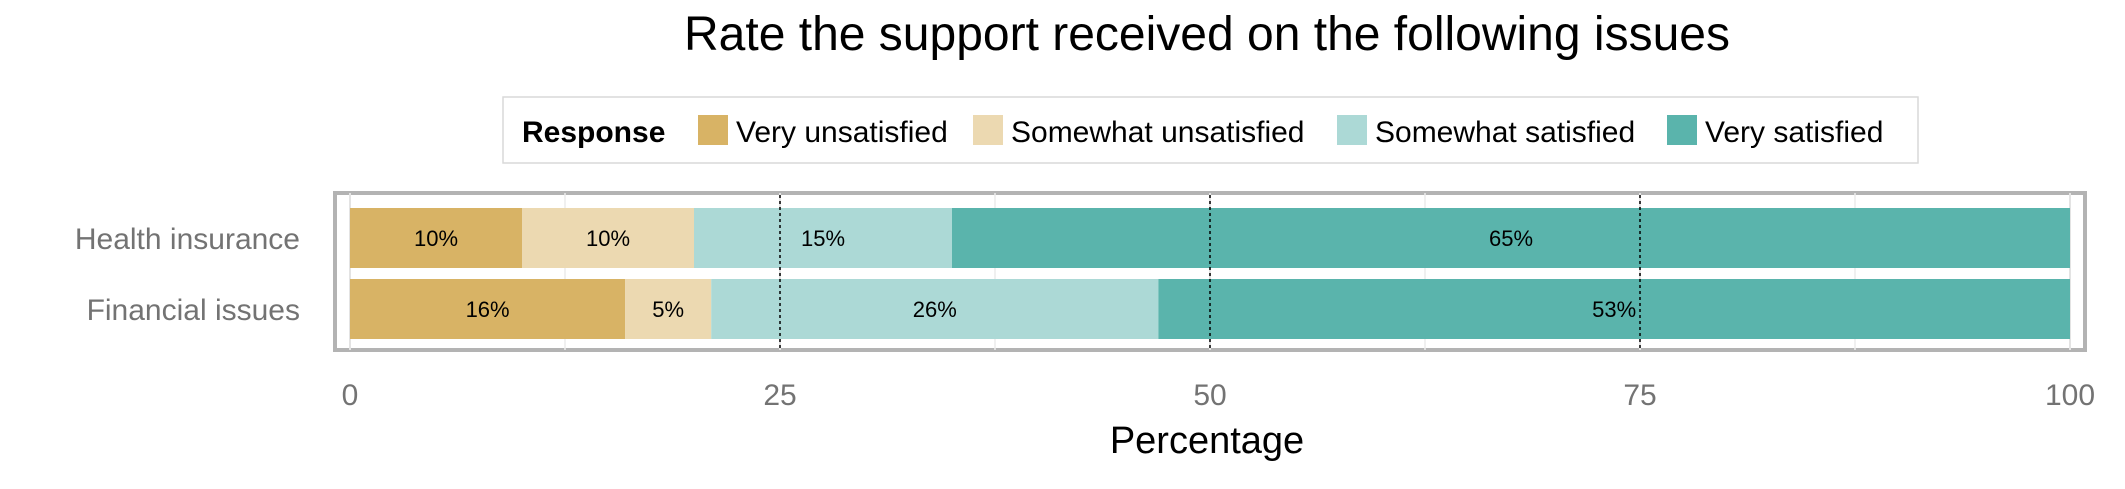  I want to click on data-label-financial-issues-very-unsatisfied: 16%, so click(488, 309).